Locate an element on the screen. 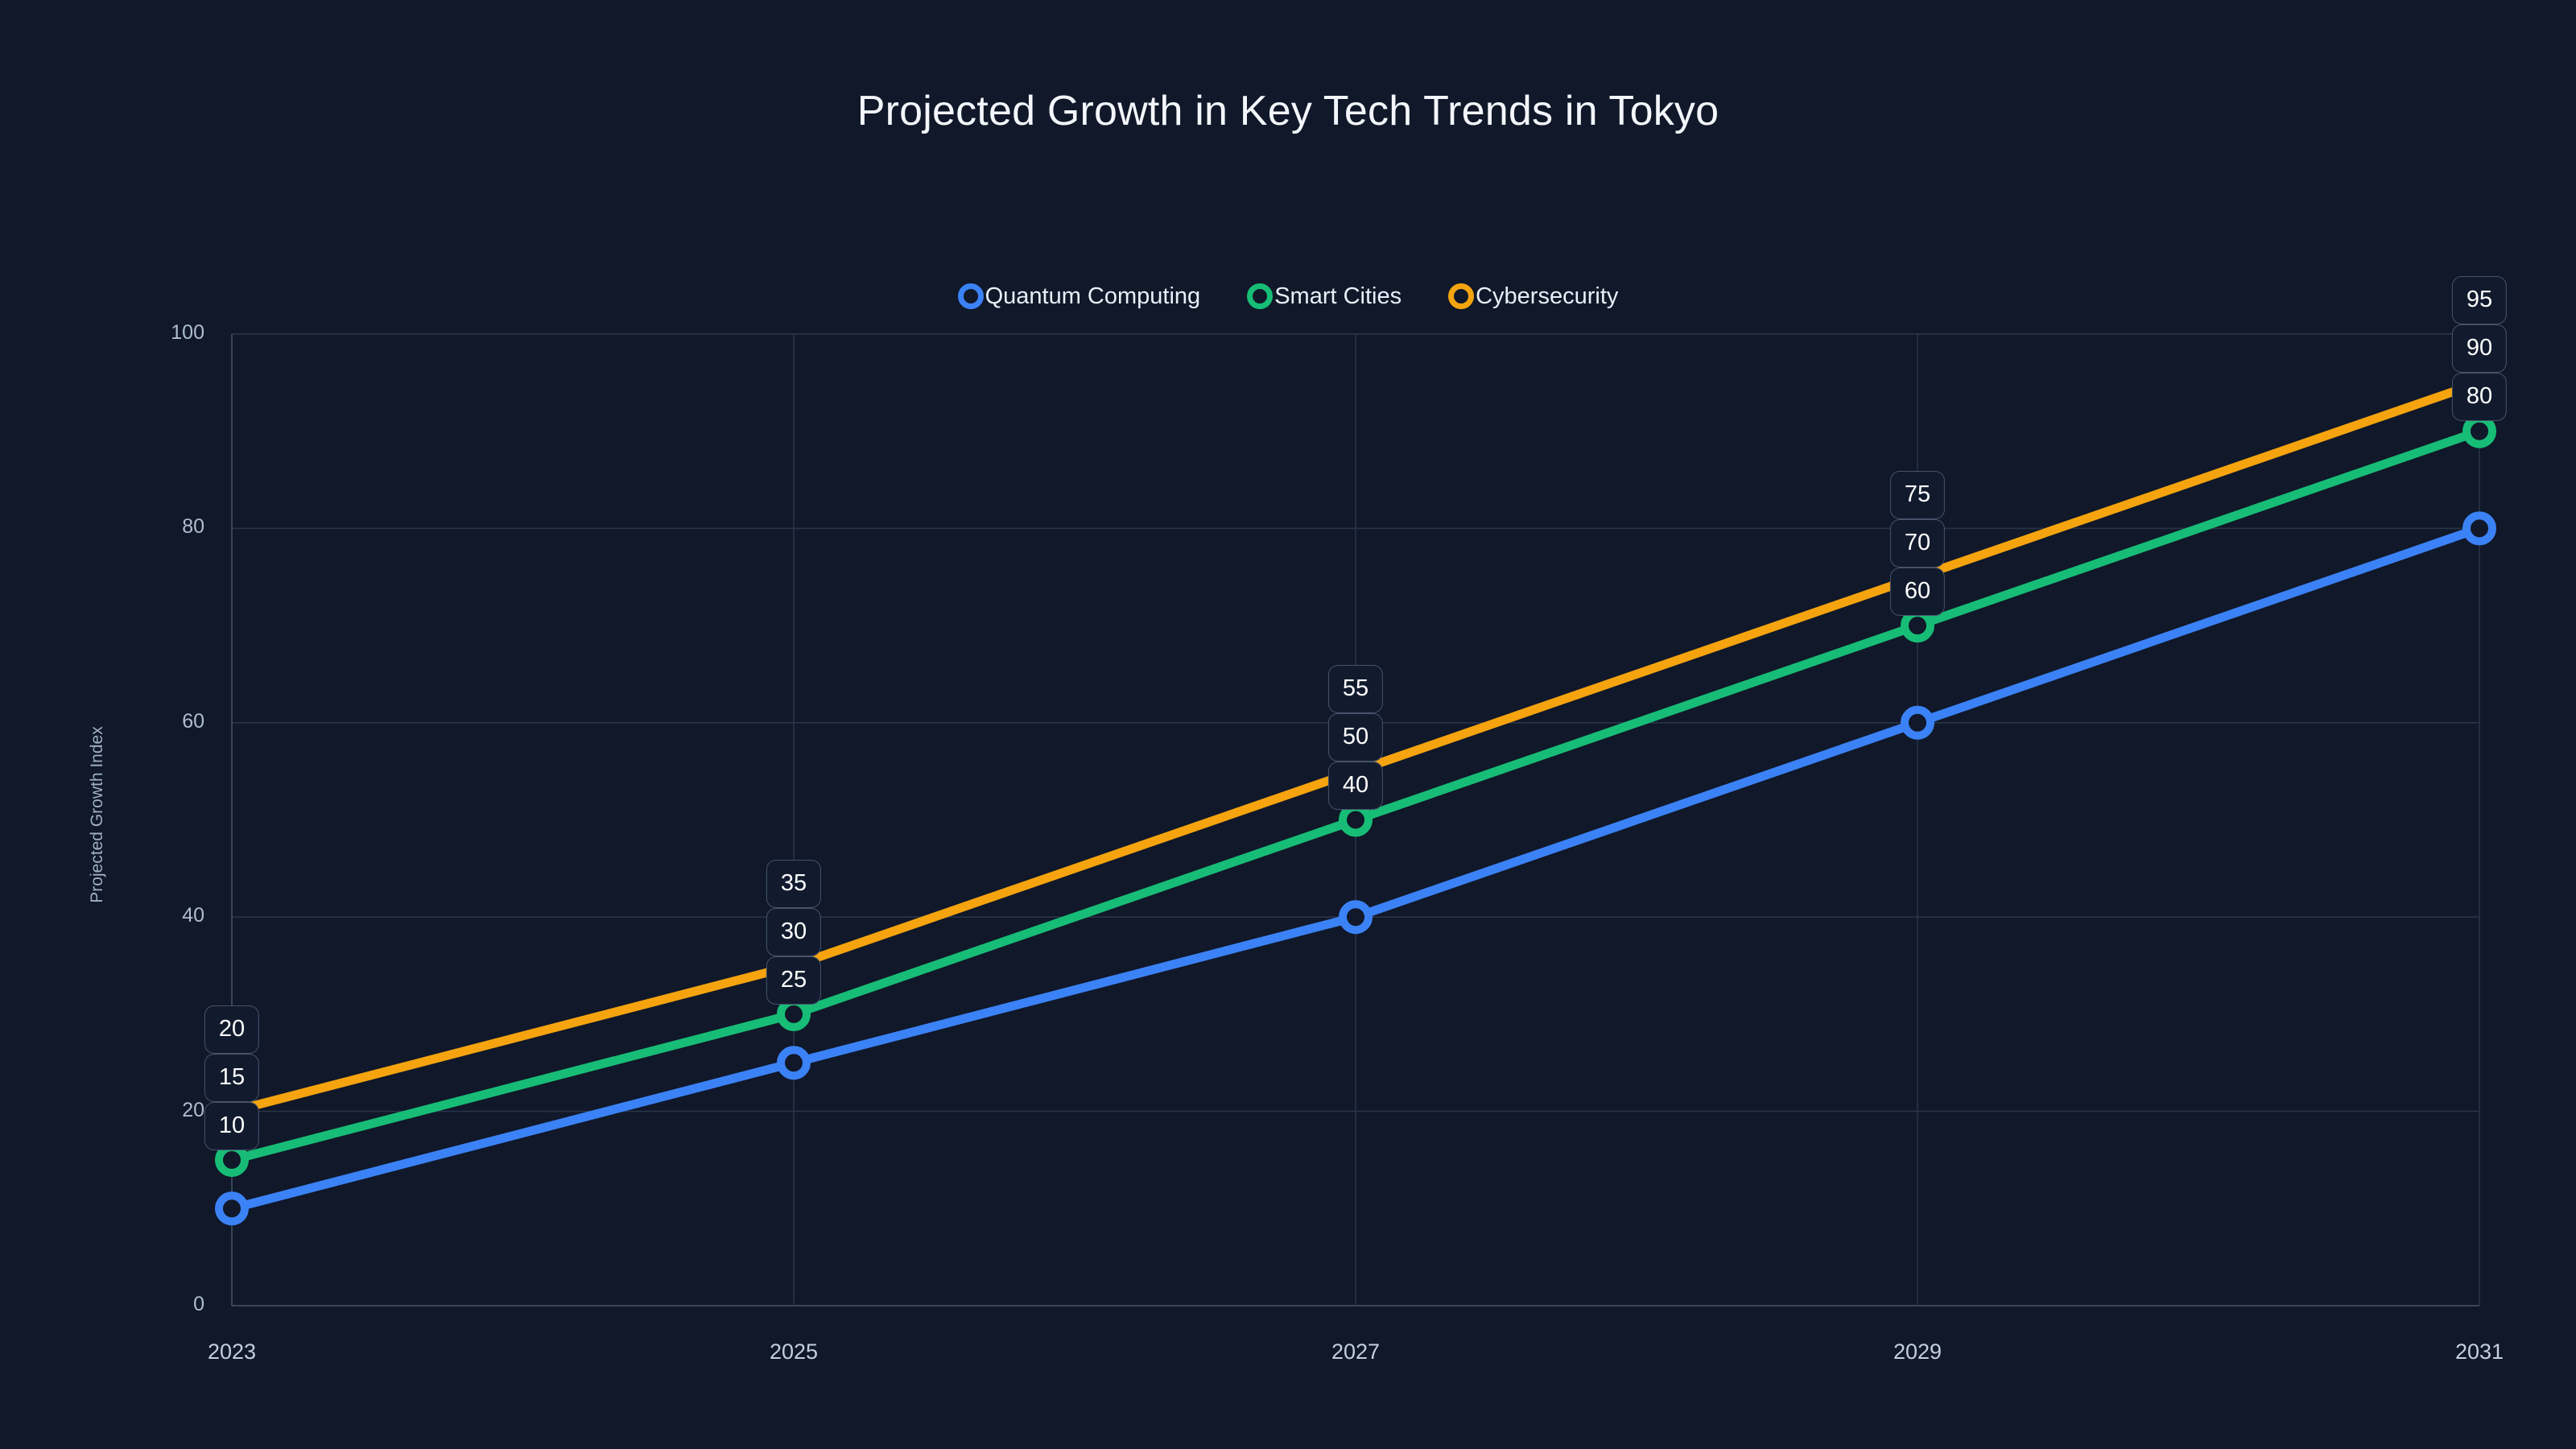  x-axis-tick-label: 2029 is located at coordinates (1917, 1352).